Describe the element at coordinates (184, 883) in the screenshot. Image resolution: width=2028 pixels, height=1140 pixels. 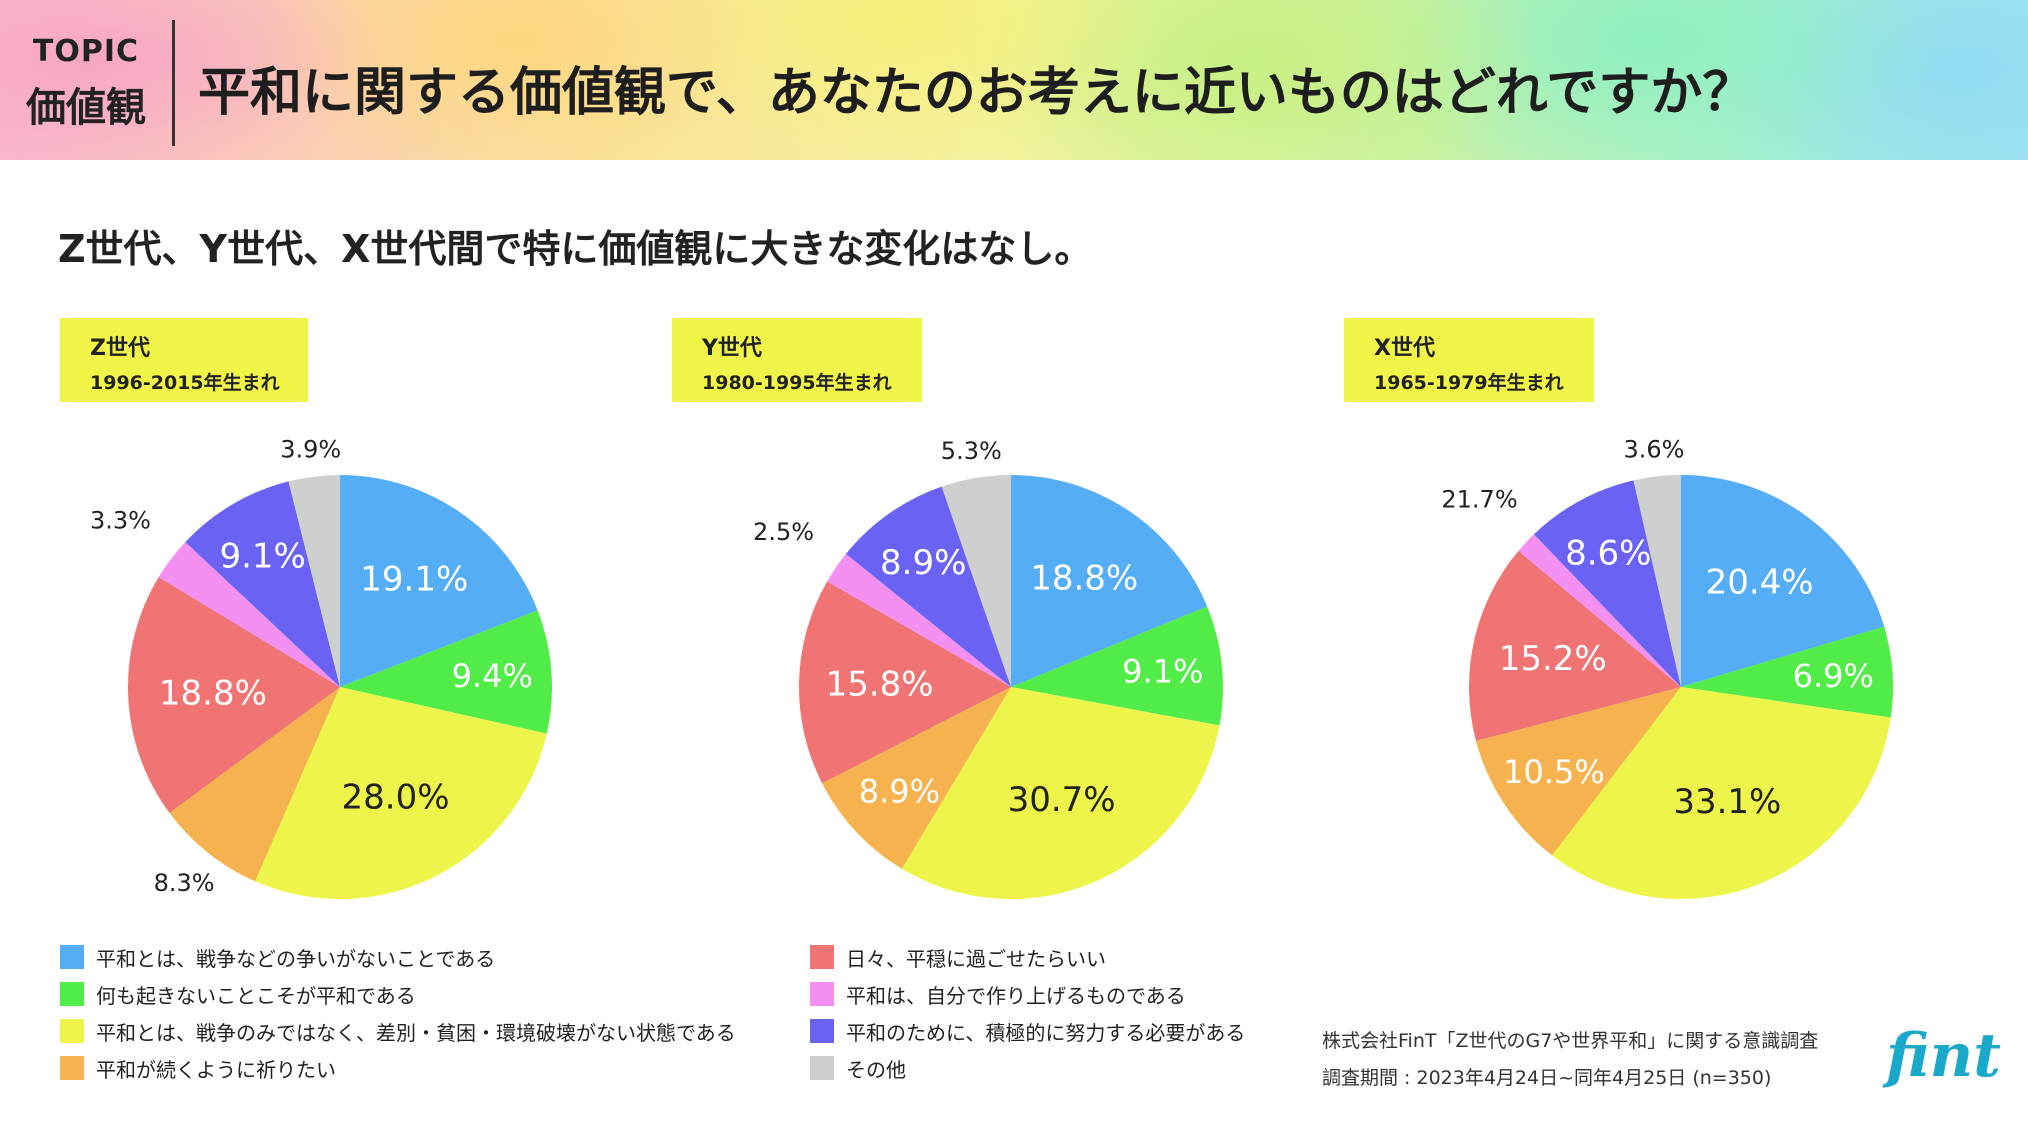
I see `data-label: 8.3%` at that location.